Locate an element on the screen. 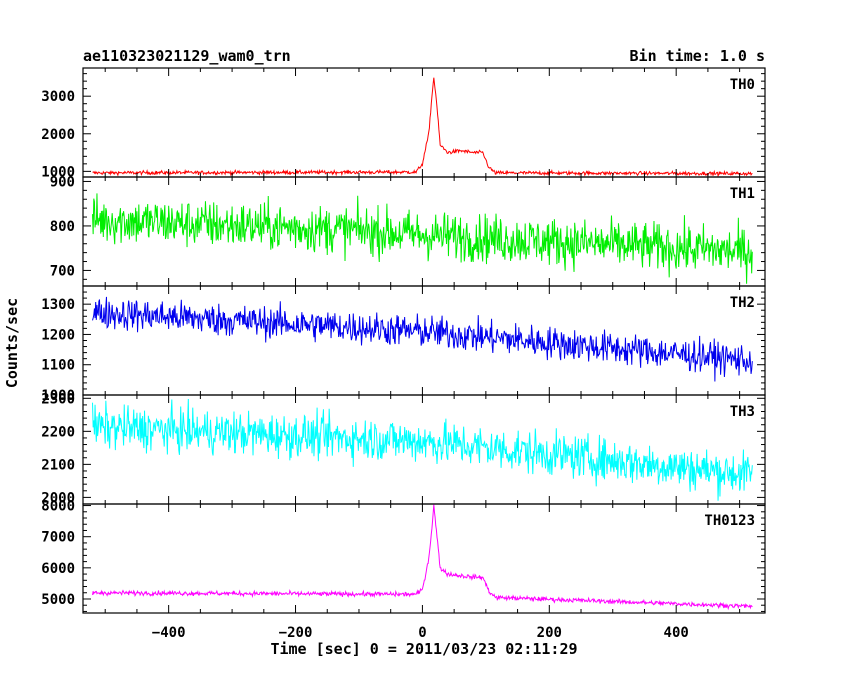  panel-th2: 1000 1100 1200 1300 TH2 is located at coordinates (403, 344).